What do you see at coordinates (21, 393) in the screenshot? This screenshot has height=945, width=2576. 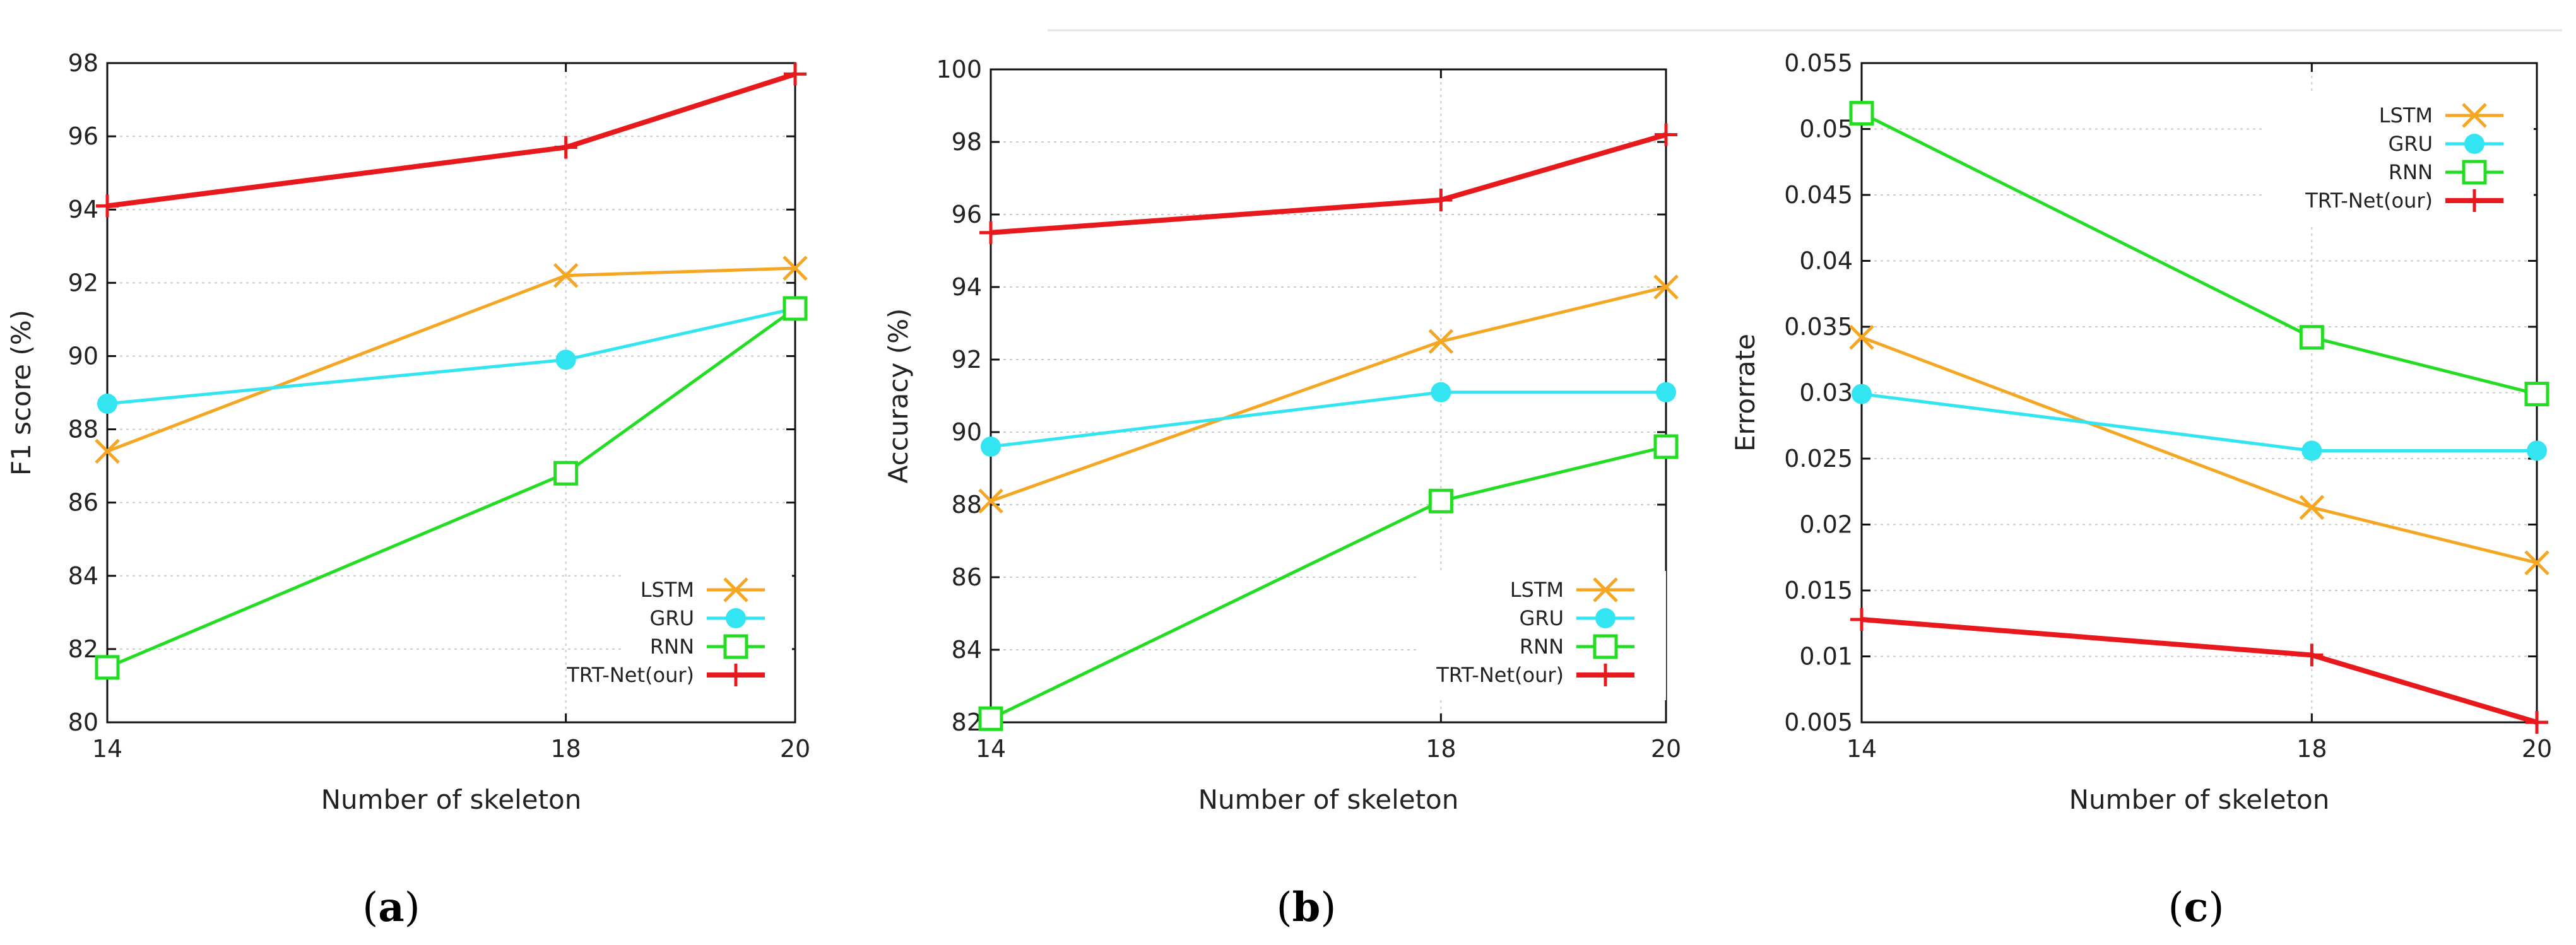 I see `y-axis-title: F1 score (%)` at bounding box center [21, 393].